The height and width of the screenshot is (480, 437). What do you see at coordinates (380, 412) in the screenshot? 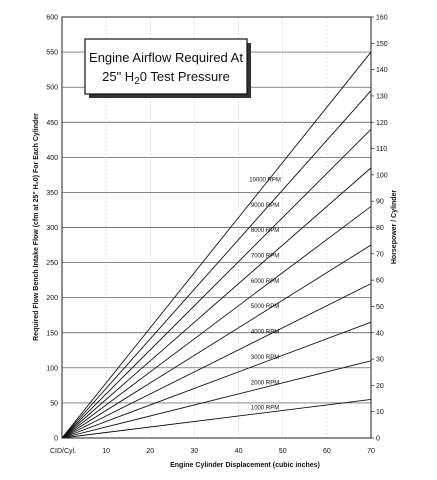
I see `y-right-tick-label: 10` at bounding box center [380, 412].